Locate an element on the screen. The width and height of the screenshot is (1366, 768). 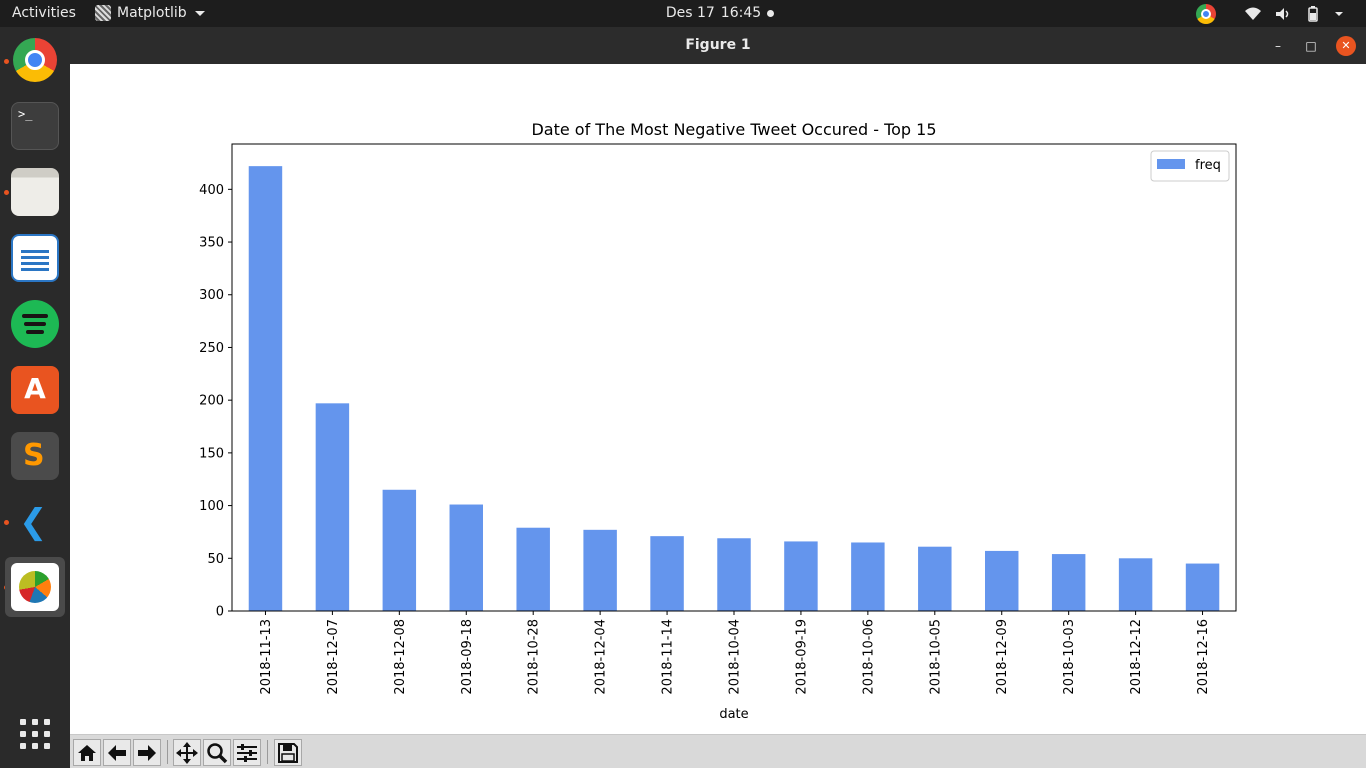
chrome-icon is located at coordinates (35, 60).